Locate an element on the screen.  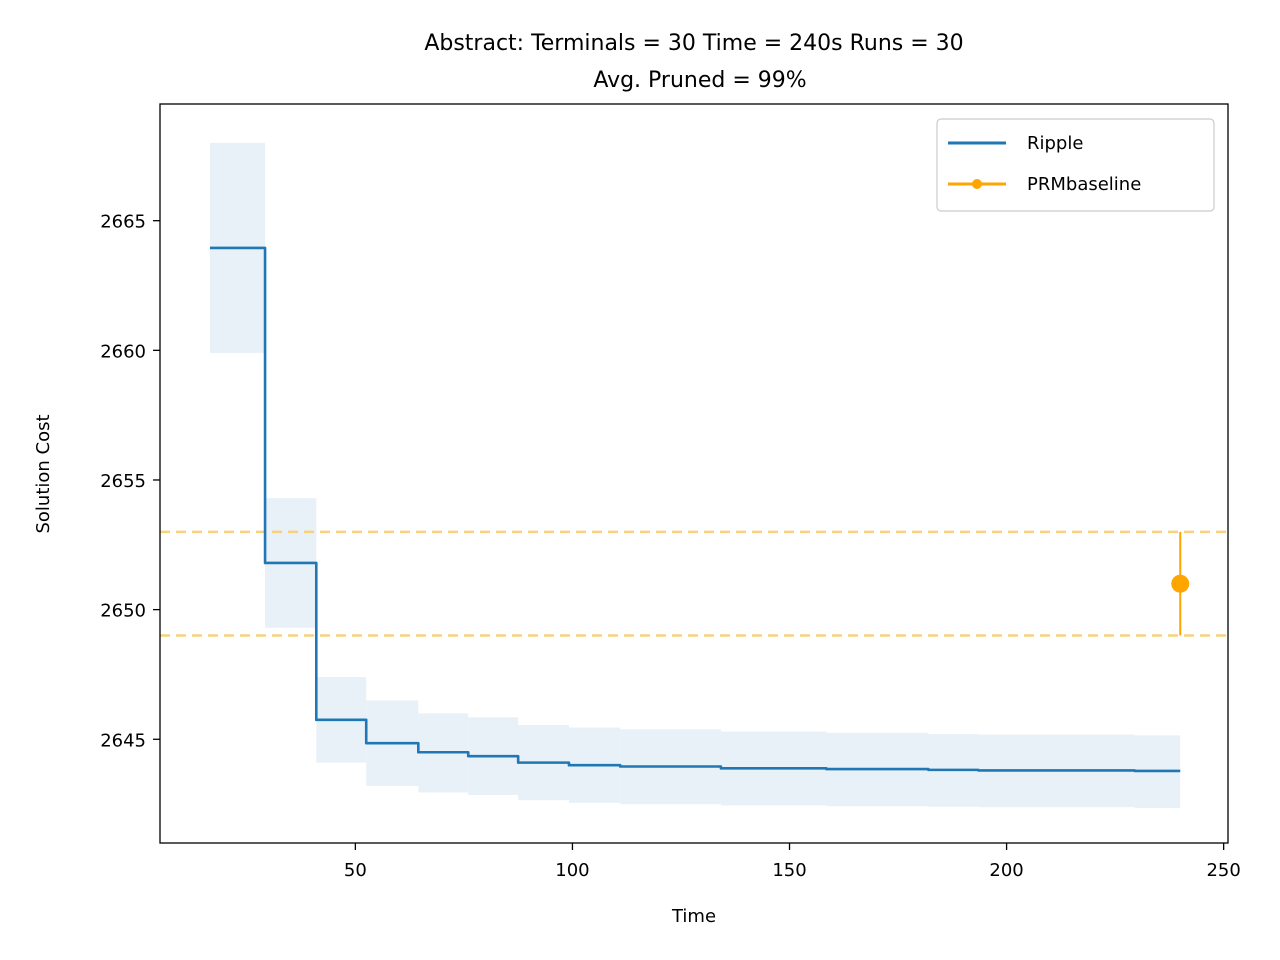
x-tick-label: 50 is located at coordinates (355, 870).